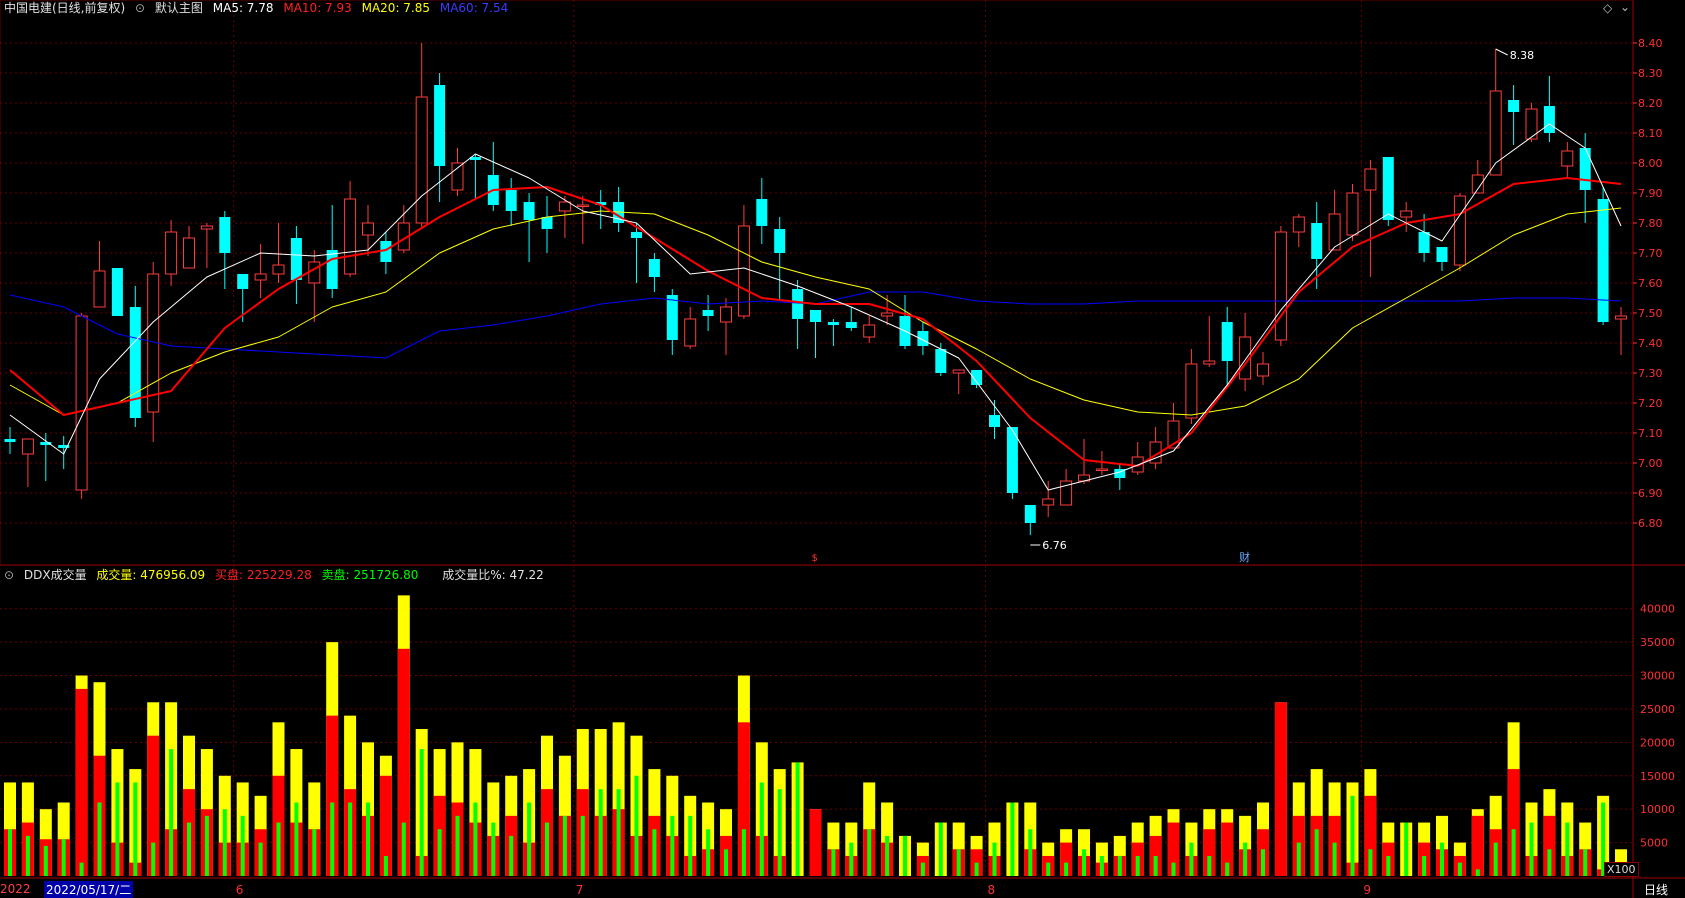 The width and height of the screenshot is (1685, 898). I want to click on event-marker-dollar: $, so click(815, 558).